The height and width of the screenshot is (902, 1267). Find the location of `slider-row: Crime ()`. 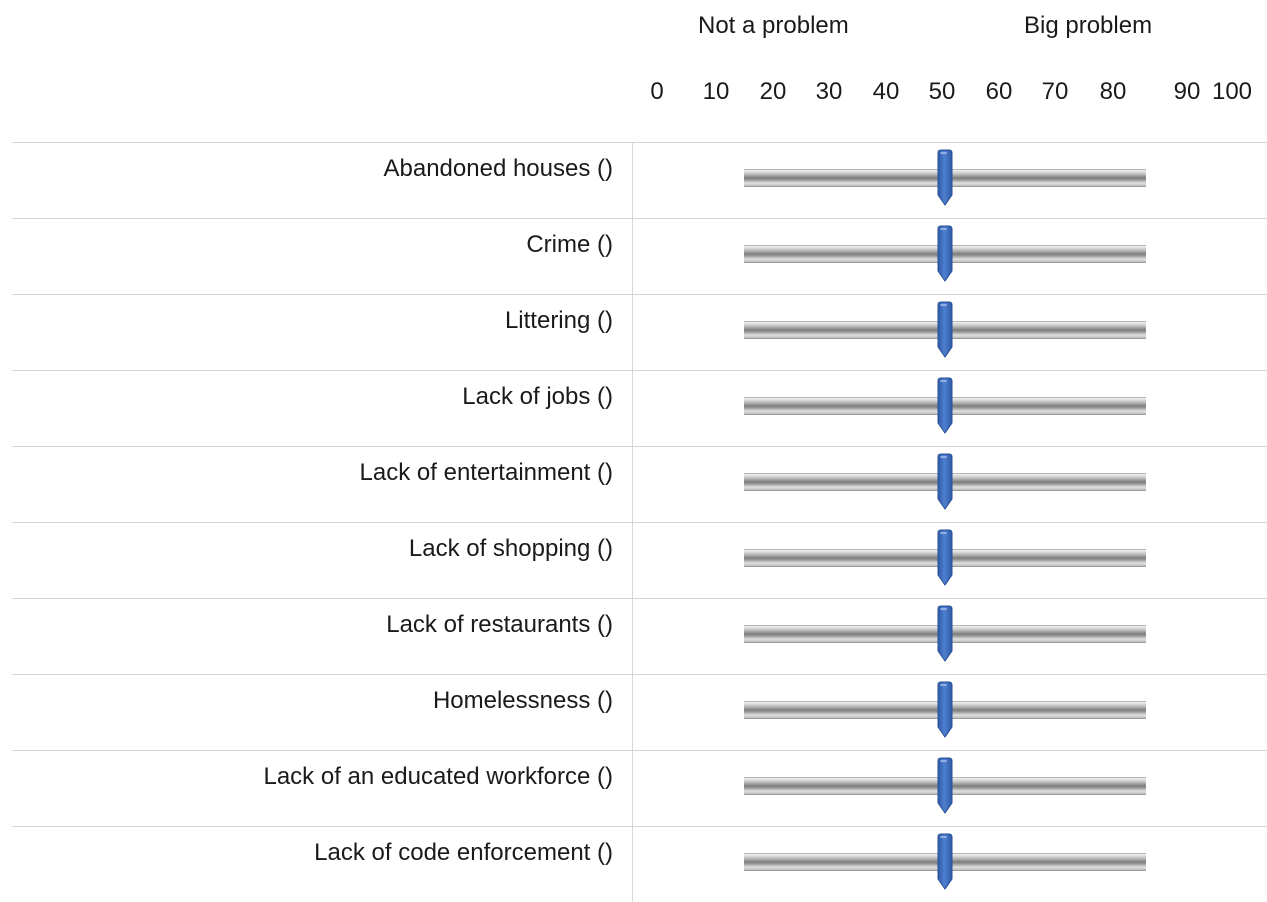

slider-row: Crime () is located at coordinates (639, 256).